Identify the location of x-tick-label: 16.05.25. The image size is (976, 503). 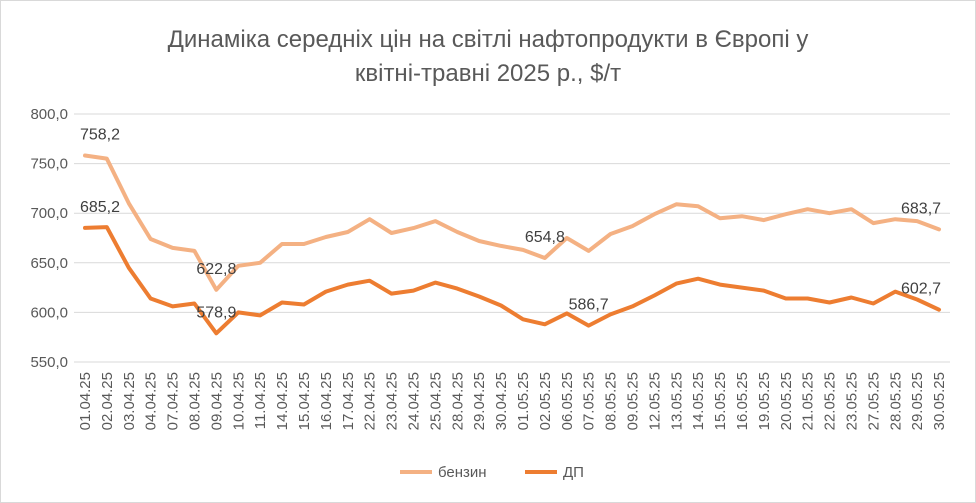
(742, 401).